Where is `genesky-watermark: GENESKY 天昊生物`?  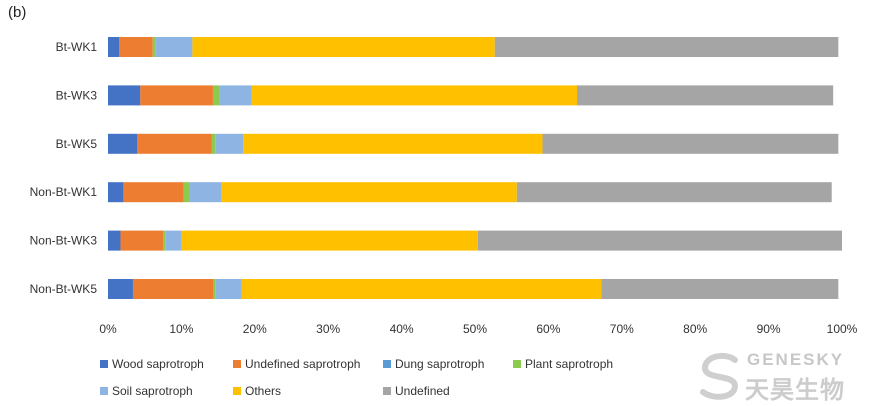
genesky-watermark: GENESKY 天昊生物 is located at coordinates (780, 376).